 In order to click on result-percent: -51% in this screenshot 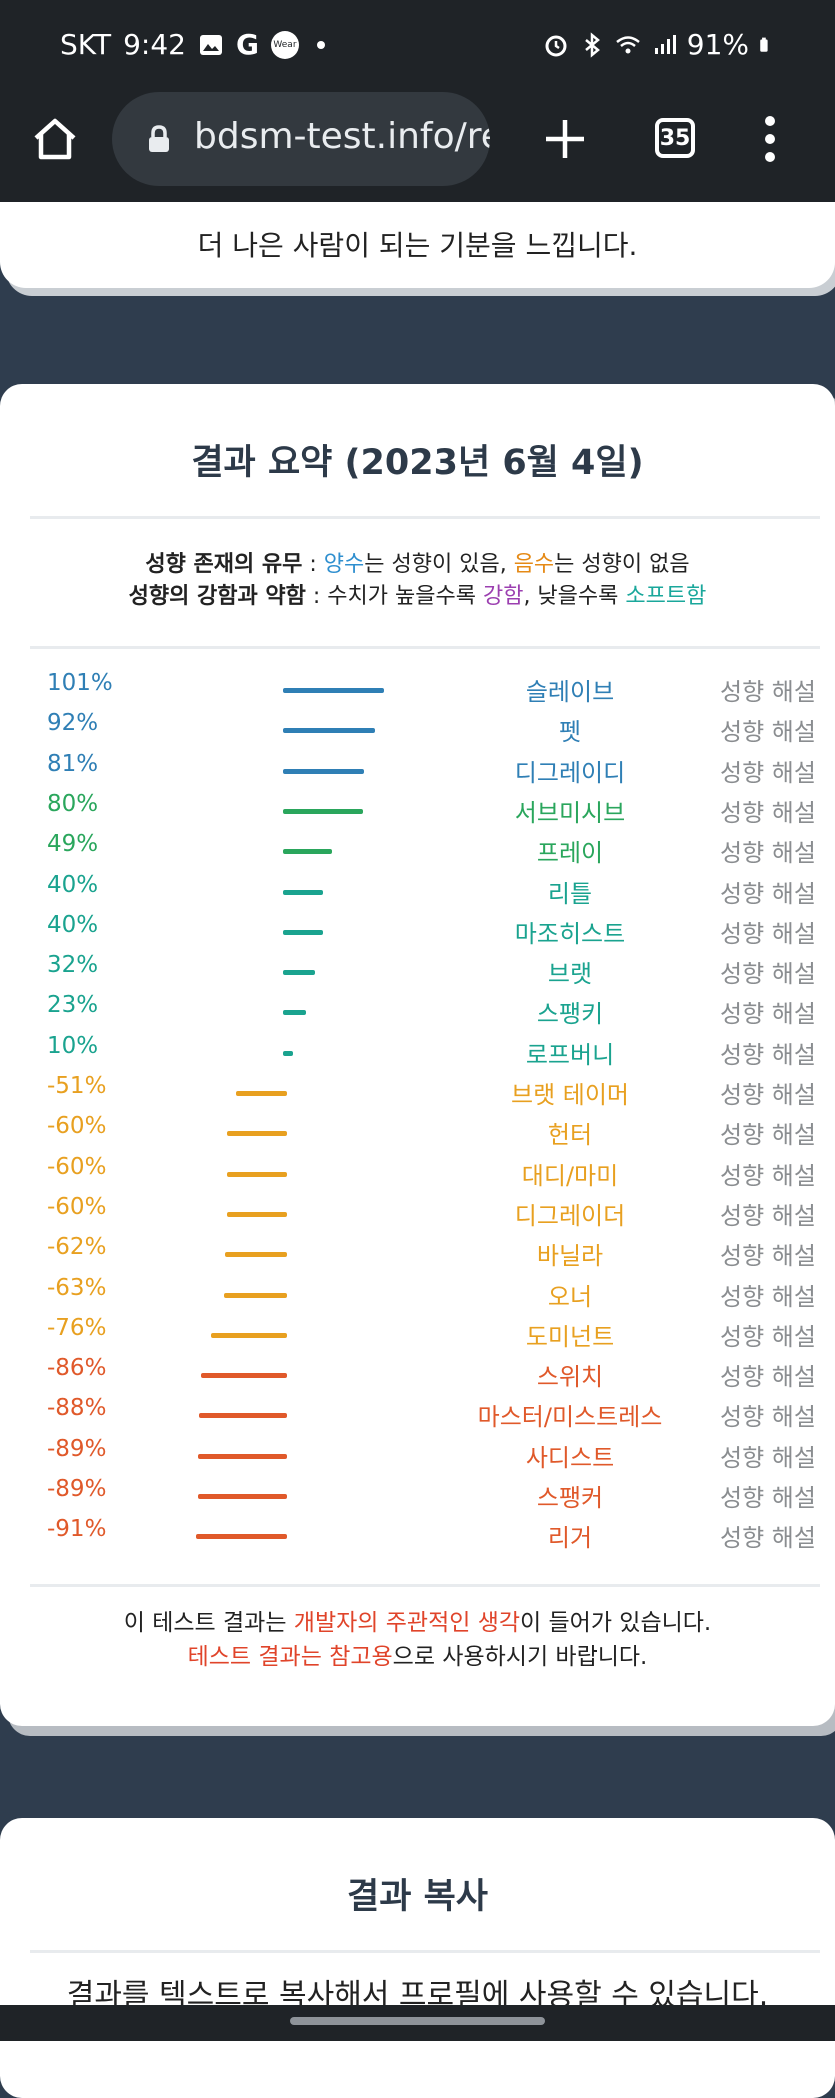, I will do `click(77, 1086)`.